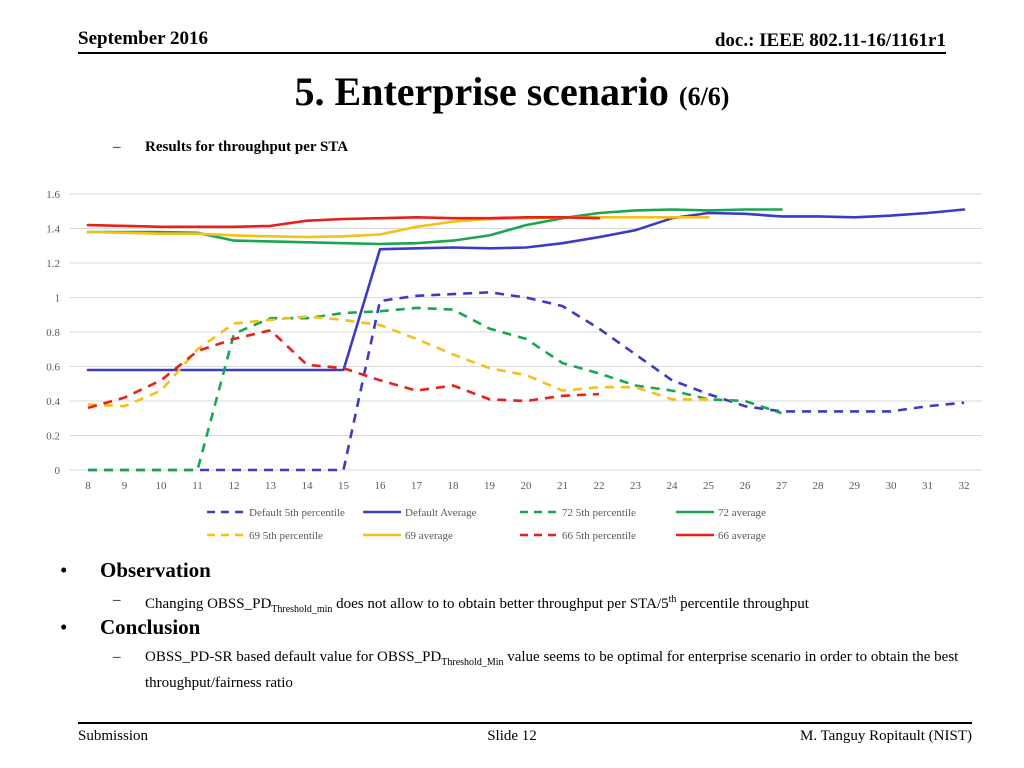 This screenshot has width=1024, height=768. What do you see at coordinates (742, 513) in the screenshot?
I see `legend-label: 72 average` at bounding box center [742, 513].